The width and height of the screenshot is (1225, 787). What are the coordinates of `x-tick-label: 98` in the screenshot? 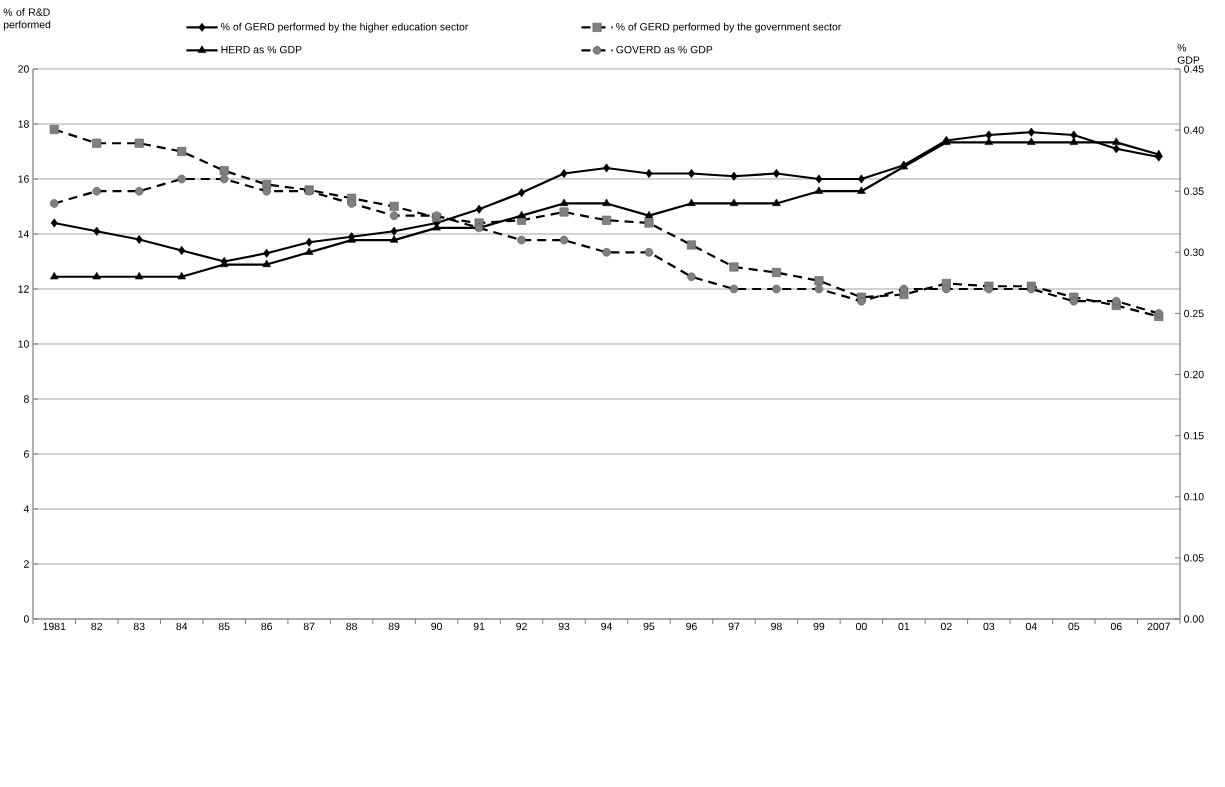 It's located at (776, 626).